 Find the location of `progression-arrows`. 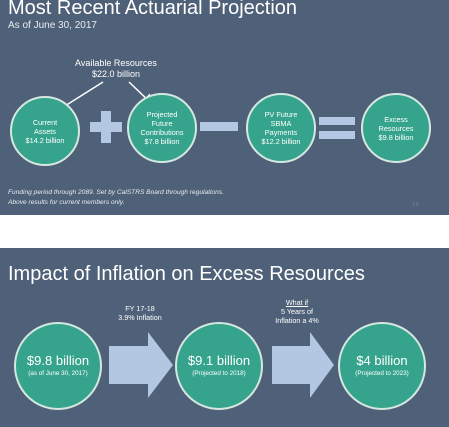

progression-arrows is located at coordinates (221, 365).